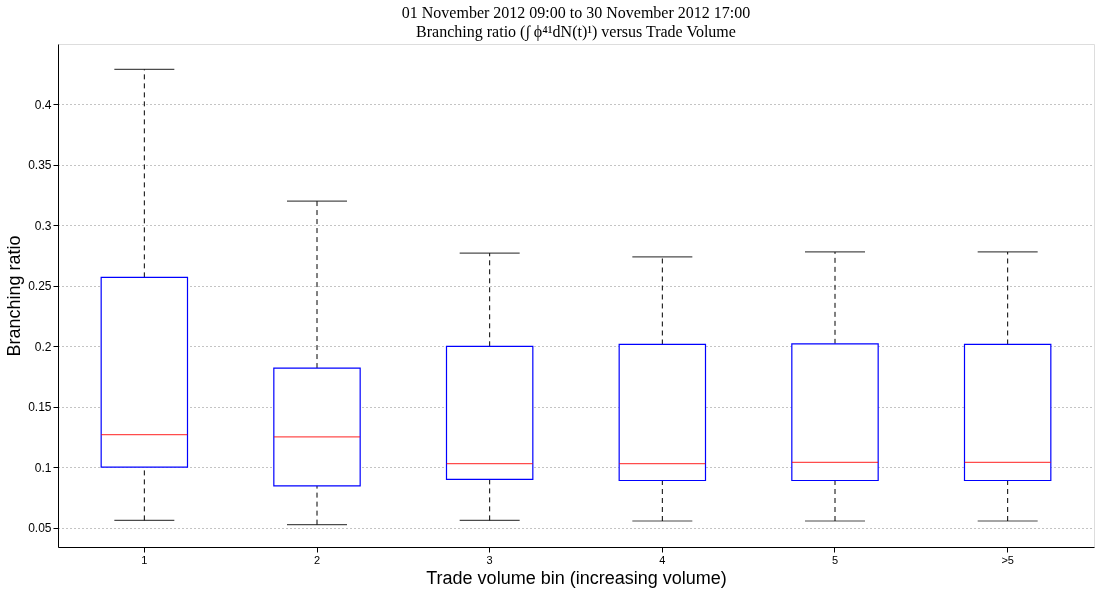  Describe the element at coordinates (40, 165) in the screenshot. I see `y-tick-label: 0.35` at that location.